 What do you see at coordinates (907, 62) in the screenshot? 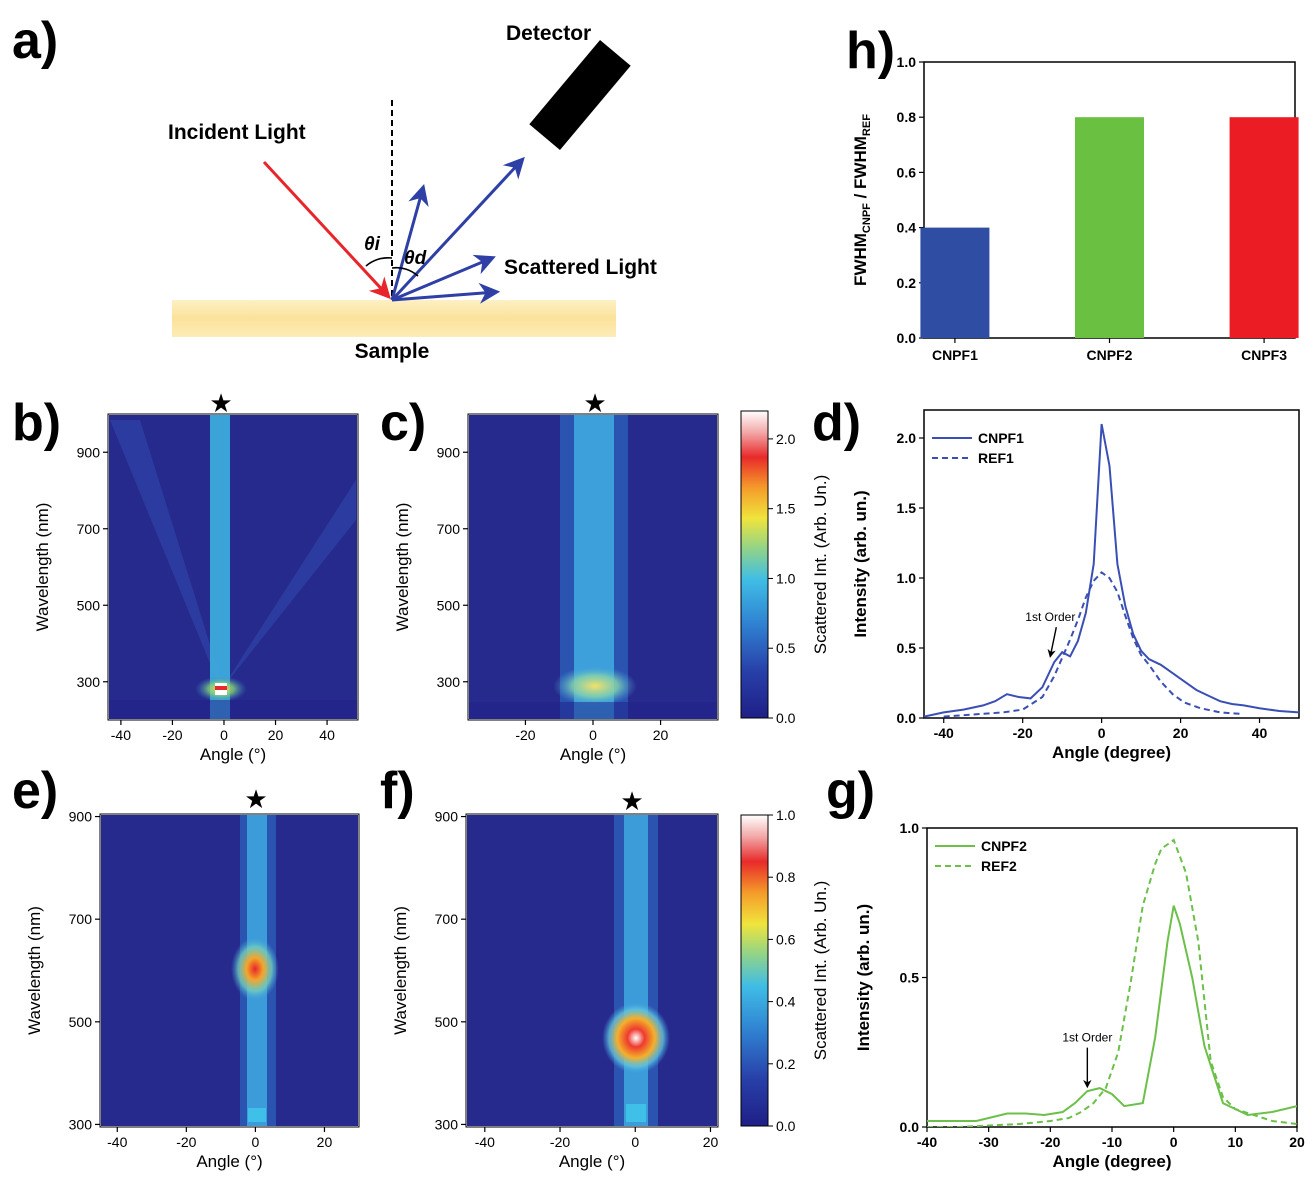
I see `h-ytick-label: 1.0` at bounding box center [907, 62].